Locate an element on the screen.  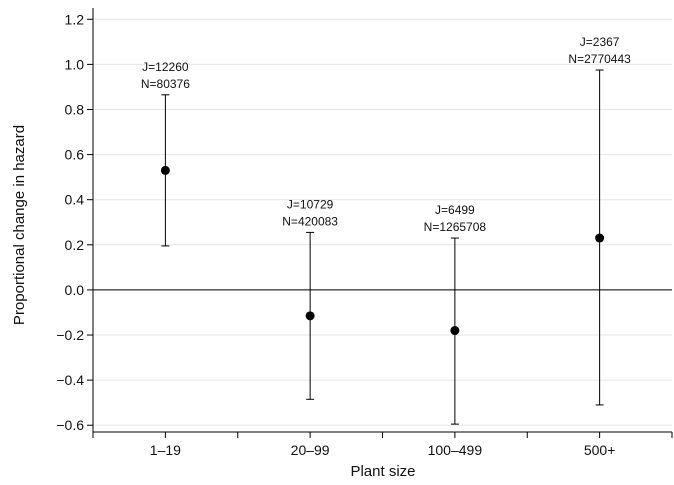
annotation-n: N=1265708 is located at coordinates (455, 227).